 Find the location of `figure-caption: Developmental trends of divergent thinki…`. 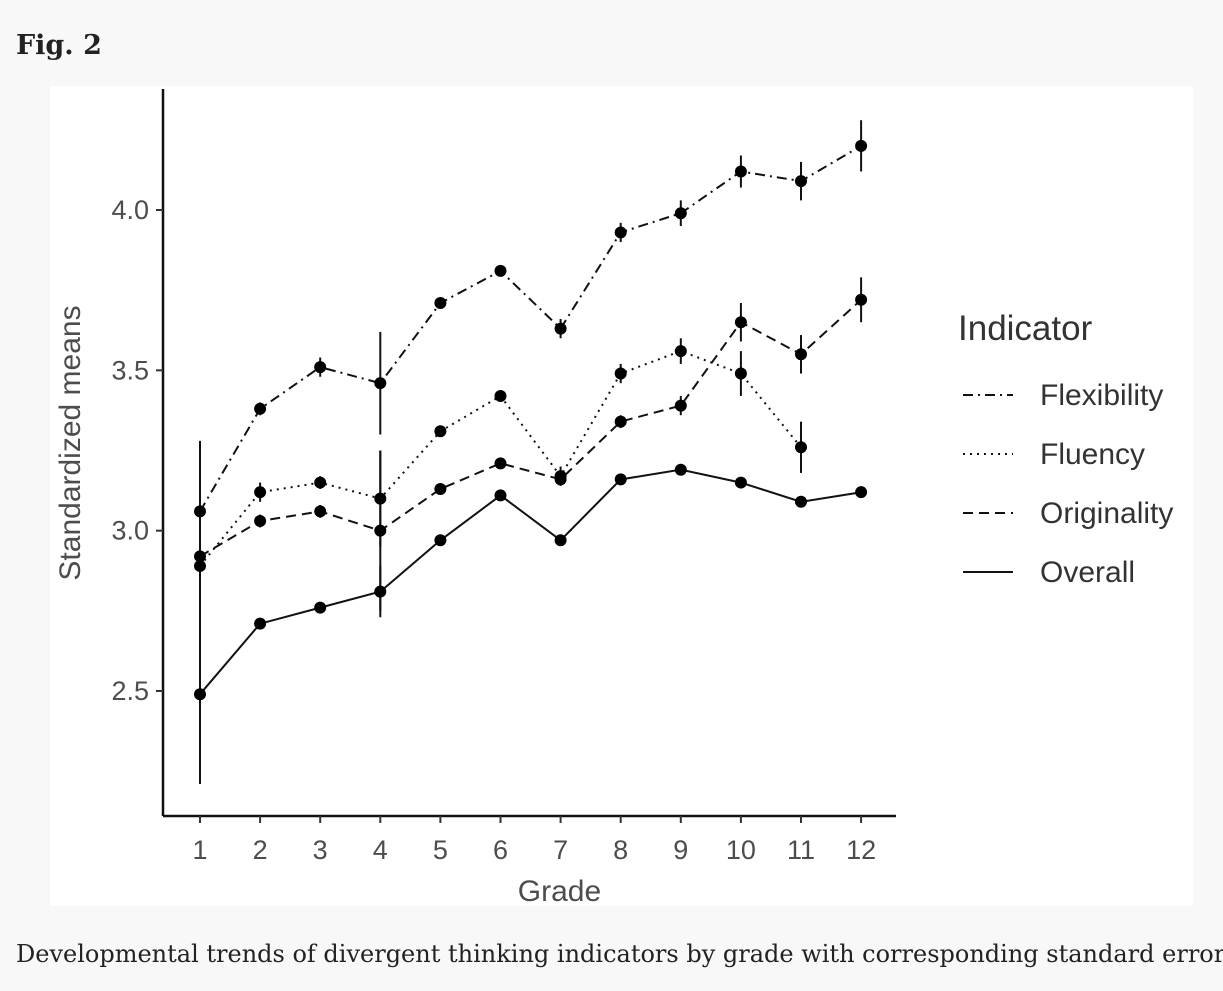

figure-caption: Developmental trends of divergent thinki… is located at coordinates (619, 954).